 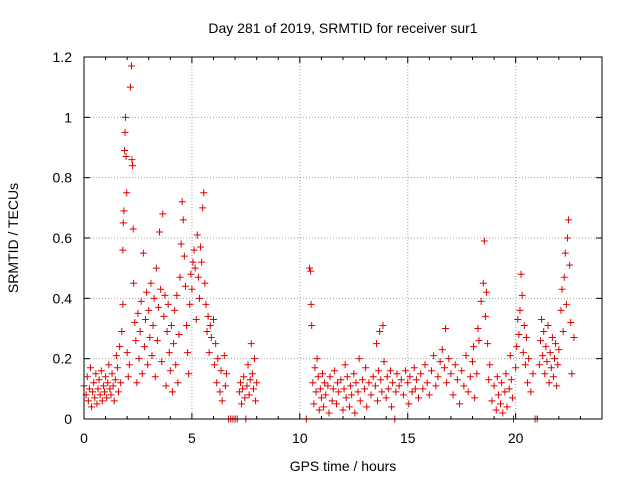 What do you see at coordinates (300, 438) in the screenshot?
I see `x-tick-label: 10` at bounding box center [300, 438].